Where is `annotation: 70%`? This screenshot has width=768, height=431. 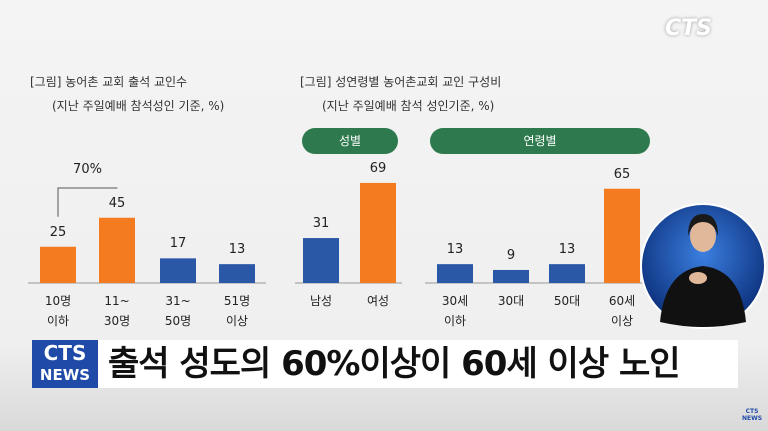
annotation: 70% is located at coordinates (87, 169).